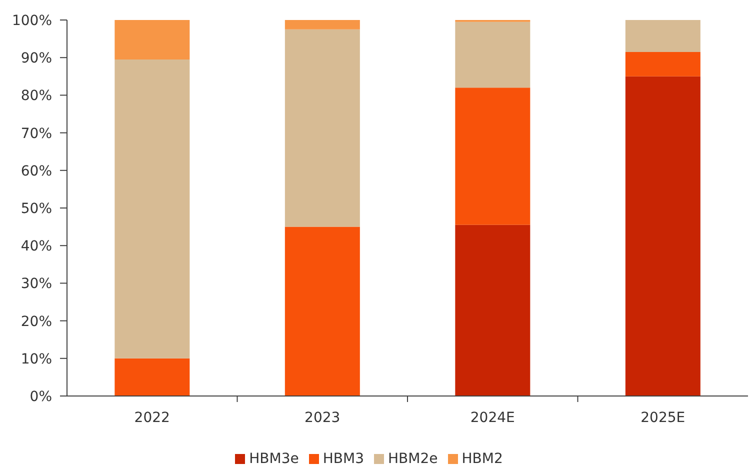 This screenshot has height=467, width=756. Describe the element at coordinates (343, 459) in the screenshot. I see `legend-label: HBM3` at that location.